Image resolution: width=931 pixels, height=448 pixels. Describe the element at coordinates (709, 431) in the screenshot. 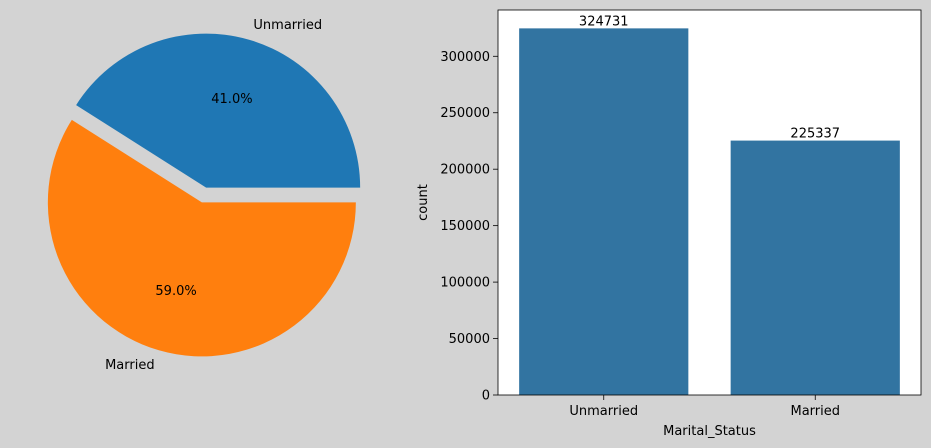

I see `x-axis-label: Marital_Status` at that location.